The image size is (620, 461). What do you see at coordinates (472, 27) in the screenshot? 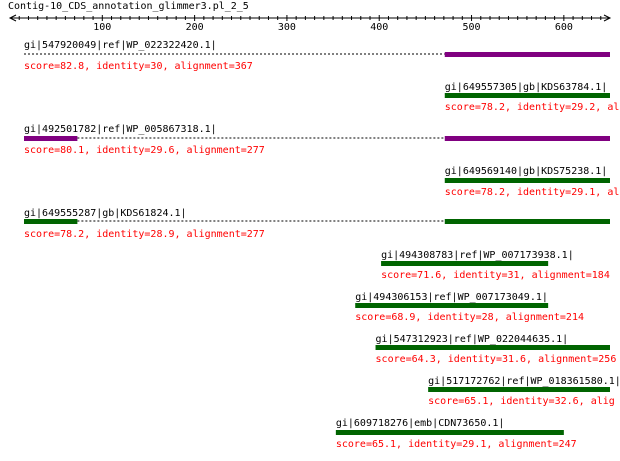
I see `tick-label: 500` at bounding box center [472, 27].